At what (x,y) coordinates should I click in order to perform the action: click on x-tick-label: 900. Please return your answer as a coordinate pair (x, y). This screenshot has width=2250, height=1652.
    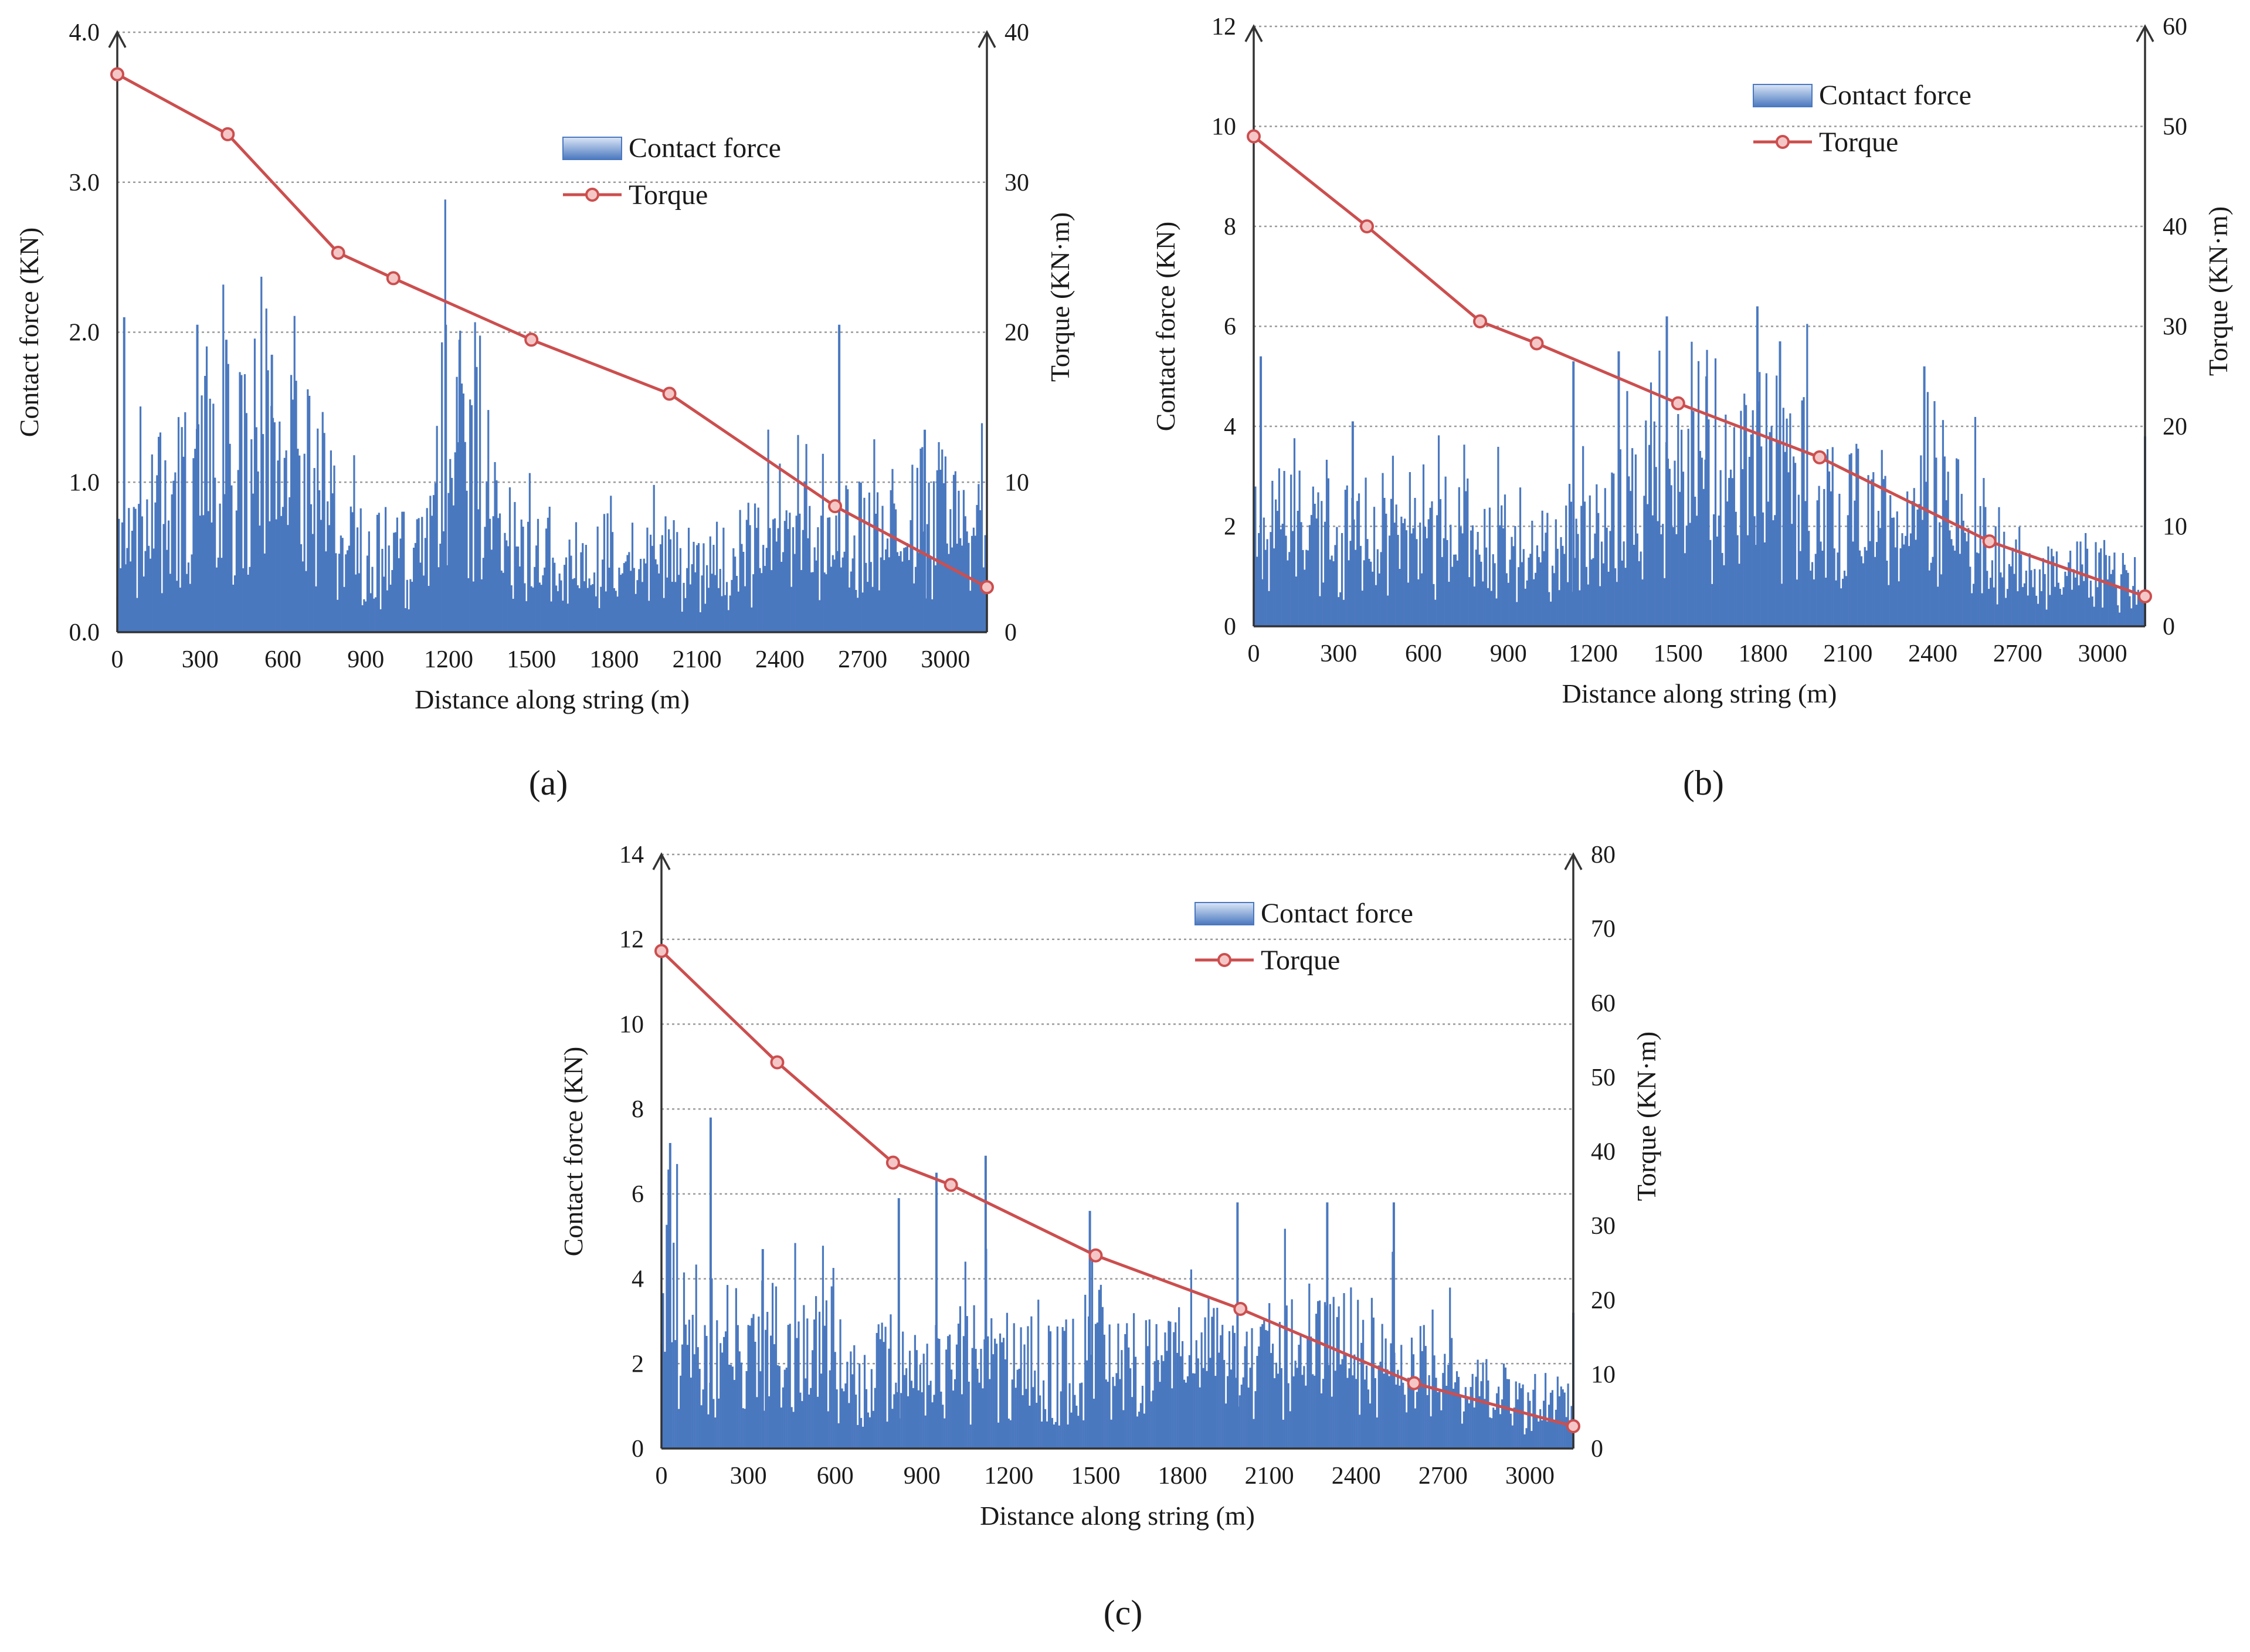
    Looking at the image, I should click on (1508, 653).